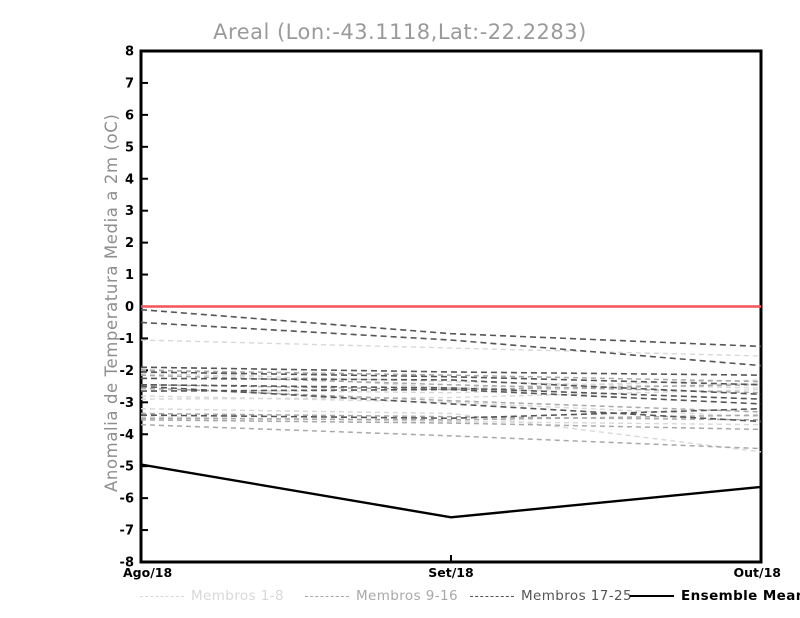  I want to click on y-tick-label: -4, so click(127, 435).